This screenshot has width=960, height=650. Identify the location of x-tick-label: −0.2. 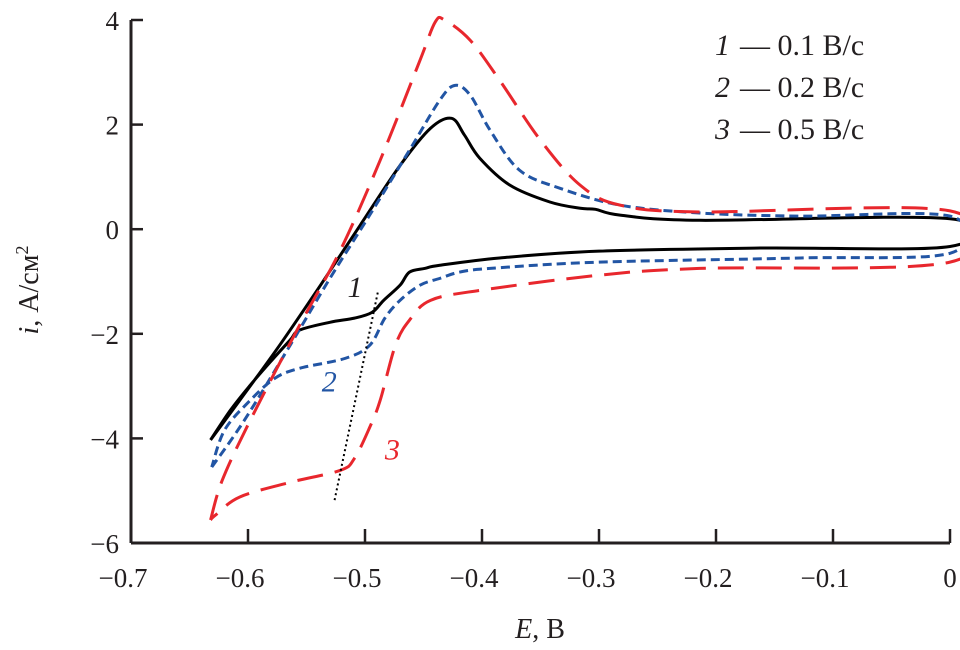
(708, 578).